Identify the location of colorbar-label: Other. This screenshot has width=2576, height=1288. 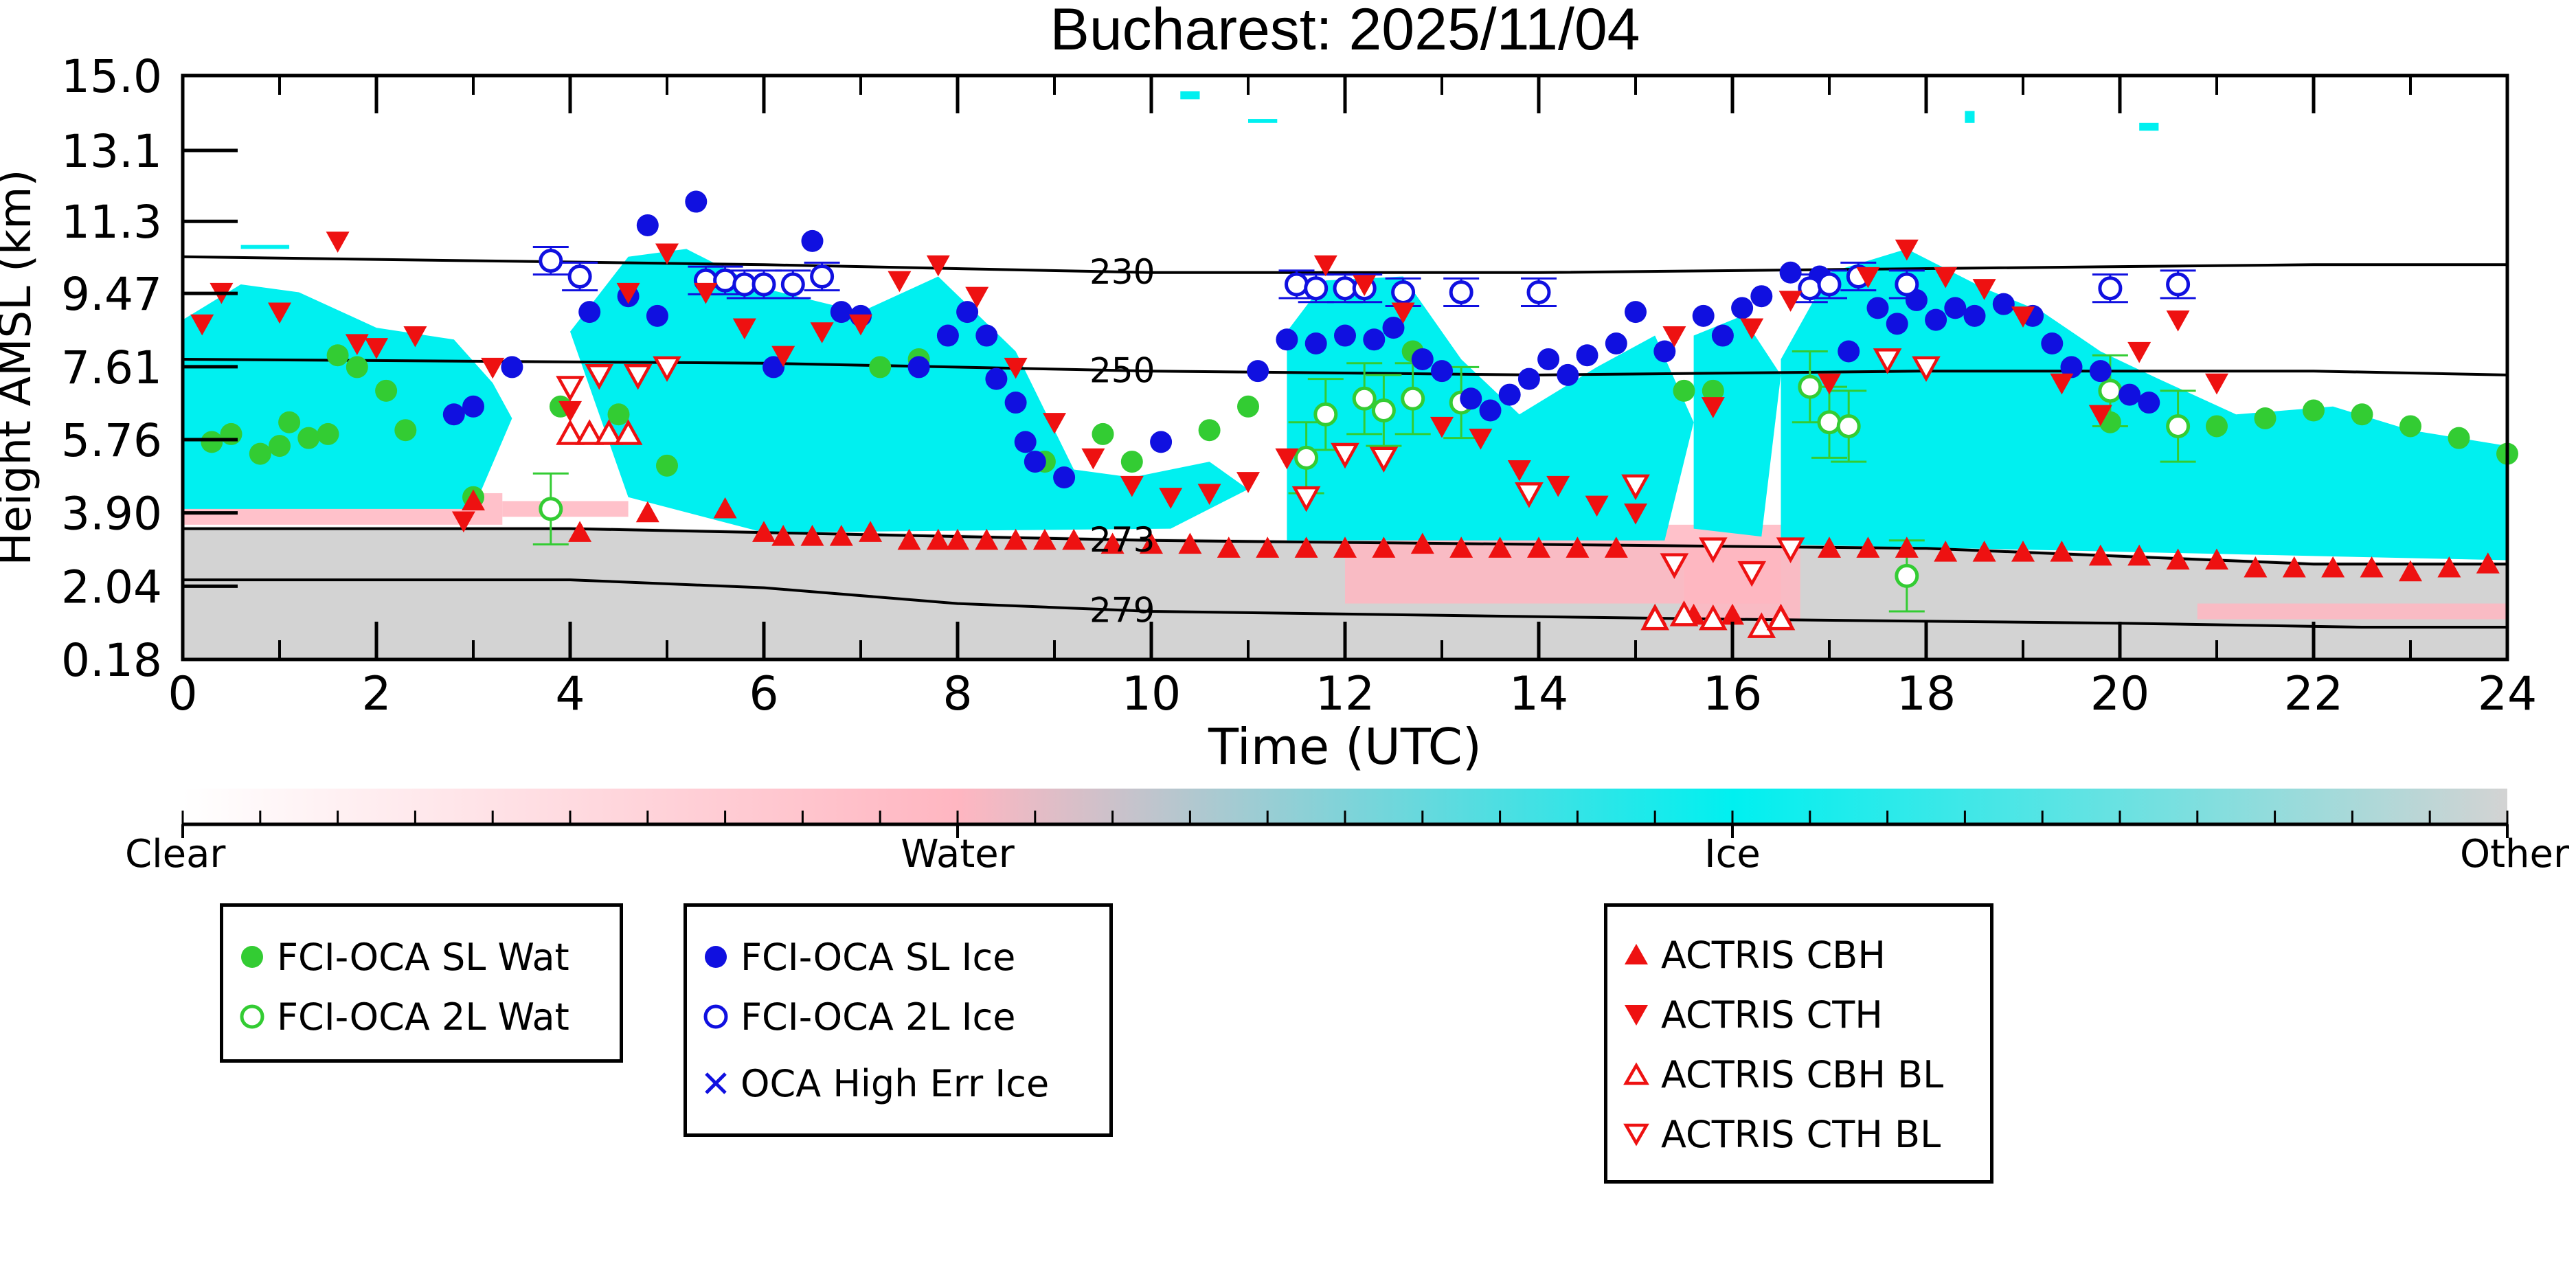
(2515, 854).